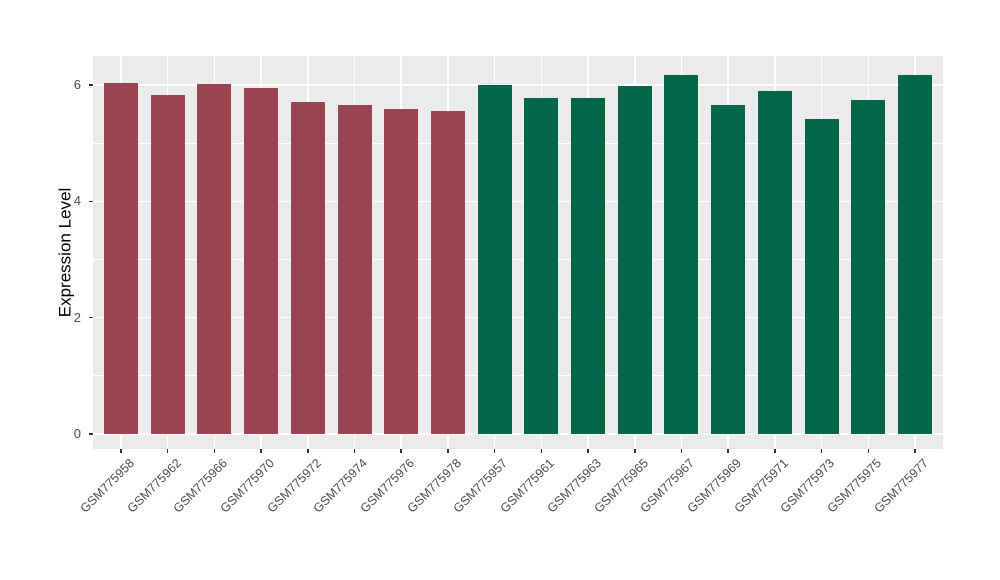 The image size is (1000, 580). I want to click on bar-GSM775969, so click(728, 269).